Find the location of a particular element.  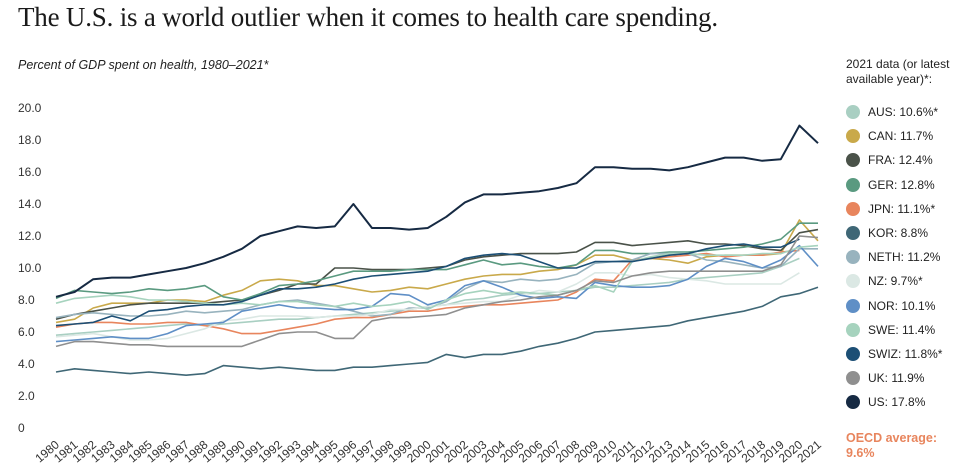

series-line-swiz is located at coordinates (427, 282).